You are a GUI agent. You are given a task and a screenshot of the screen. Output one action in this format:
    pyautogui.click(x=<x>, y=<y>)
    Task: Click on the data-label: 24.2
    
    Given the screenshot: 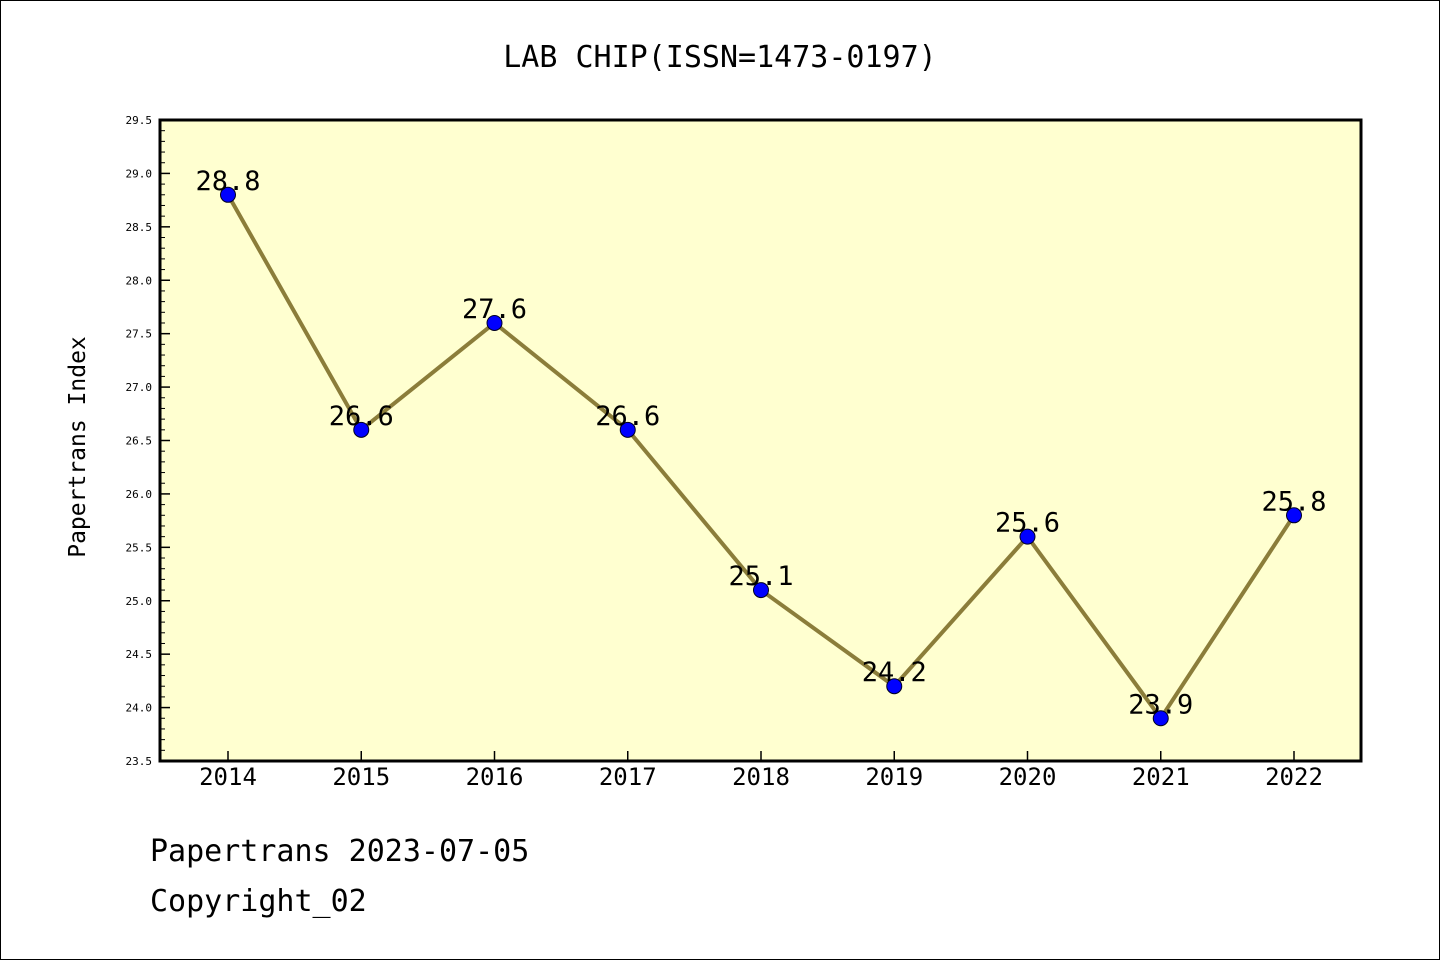 What is the action you would take?
    pyautogui.click(x=894, y=672)
    